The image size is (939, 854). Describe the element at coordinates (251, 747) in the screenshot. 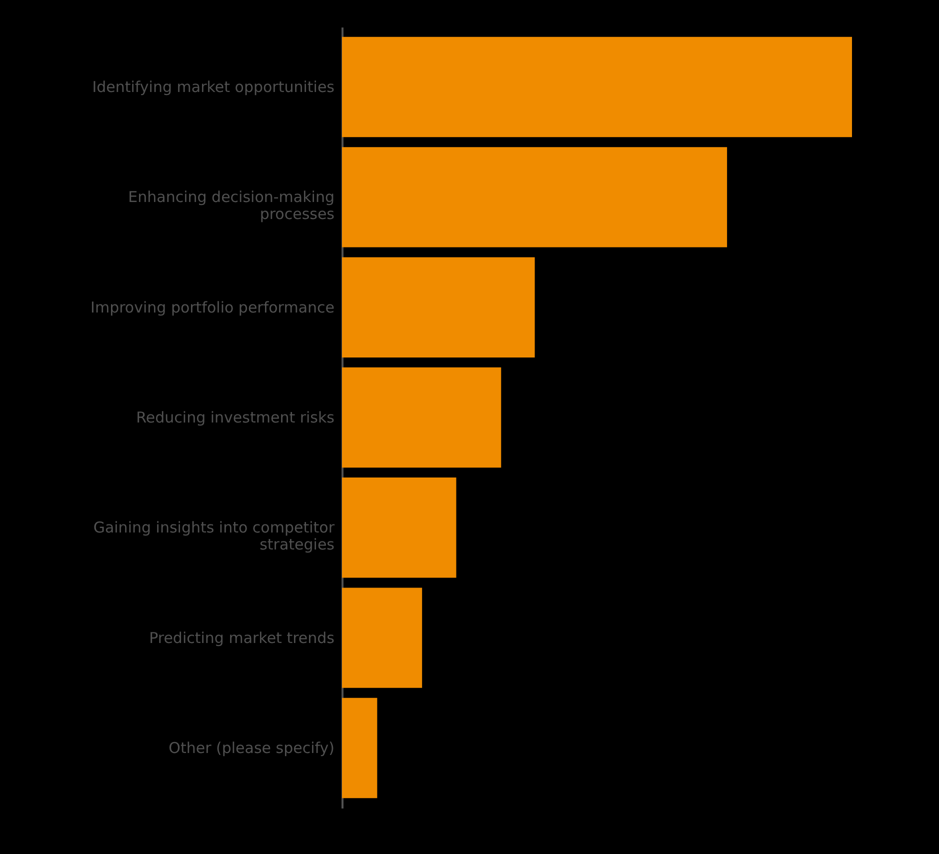

I see `y-tick-label: Other (please specify)` at that location.